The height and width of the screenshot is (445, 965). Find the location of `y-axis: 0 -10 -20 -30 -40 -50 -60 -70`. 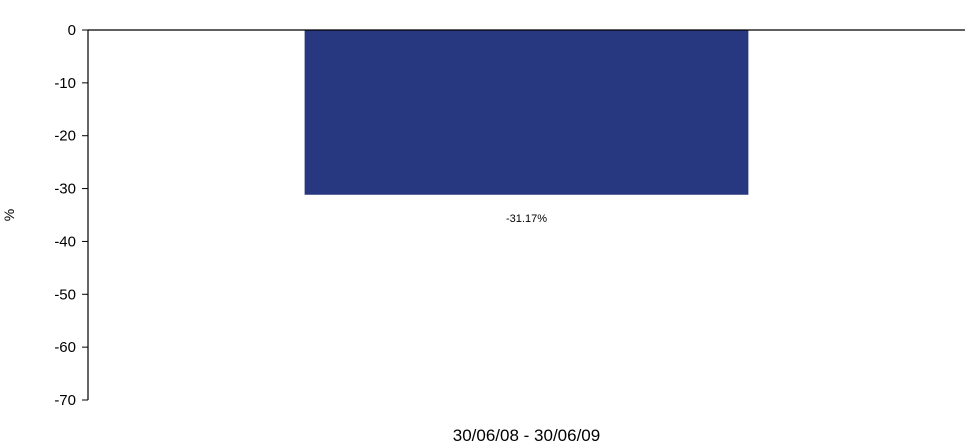

y-axis: 0 -10 -20 -30 -40 -50 -60 -70 is located at coordinates (71, 215).